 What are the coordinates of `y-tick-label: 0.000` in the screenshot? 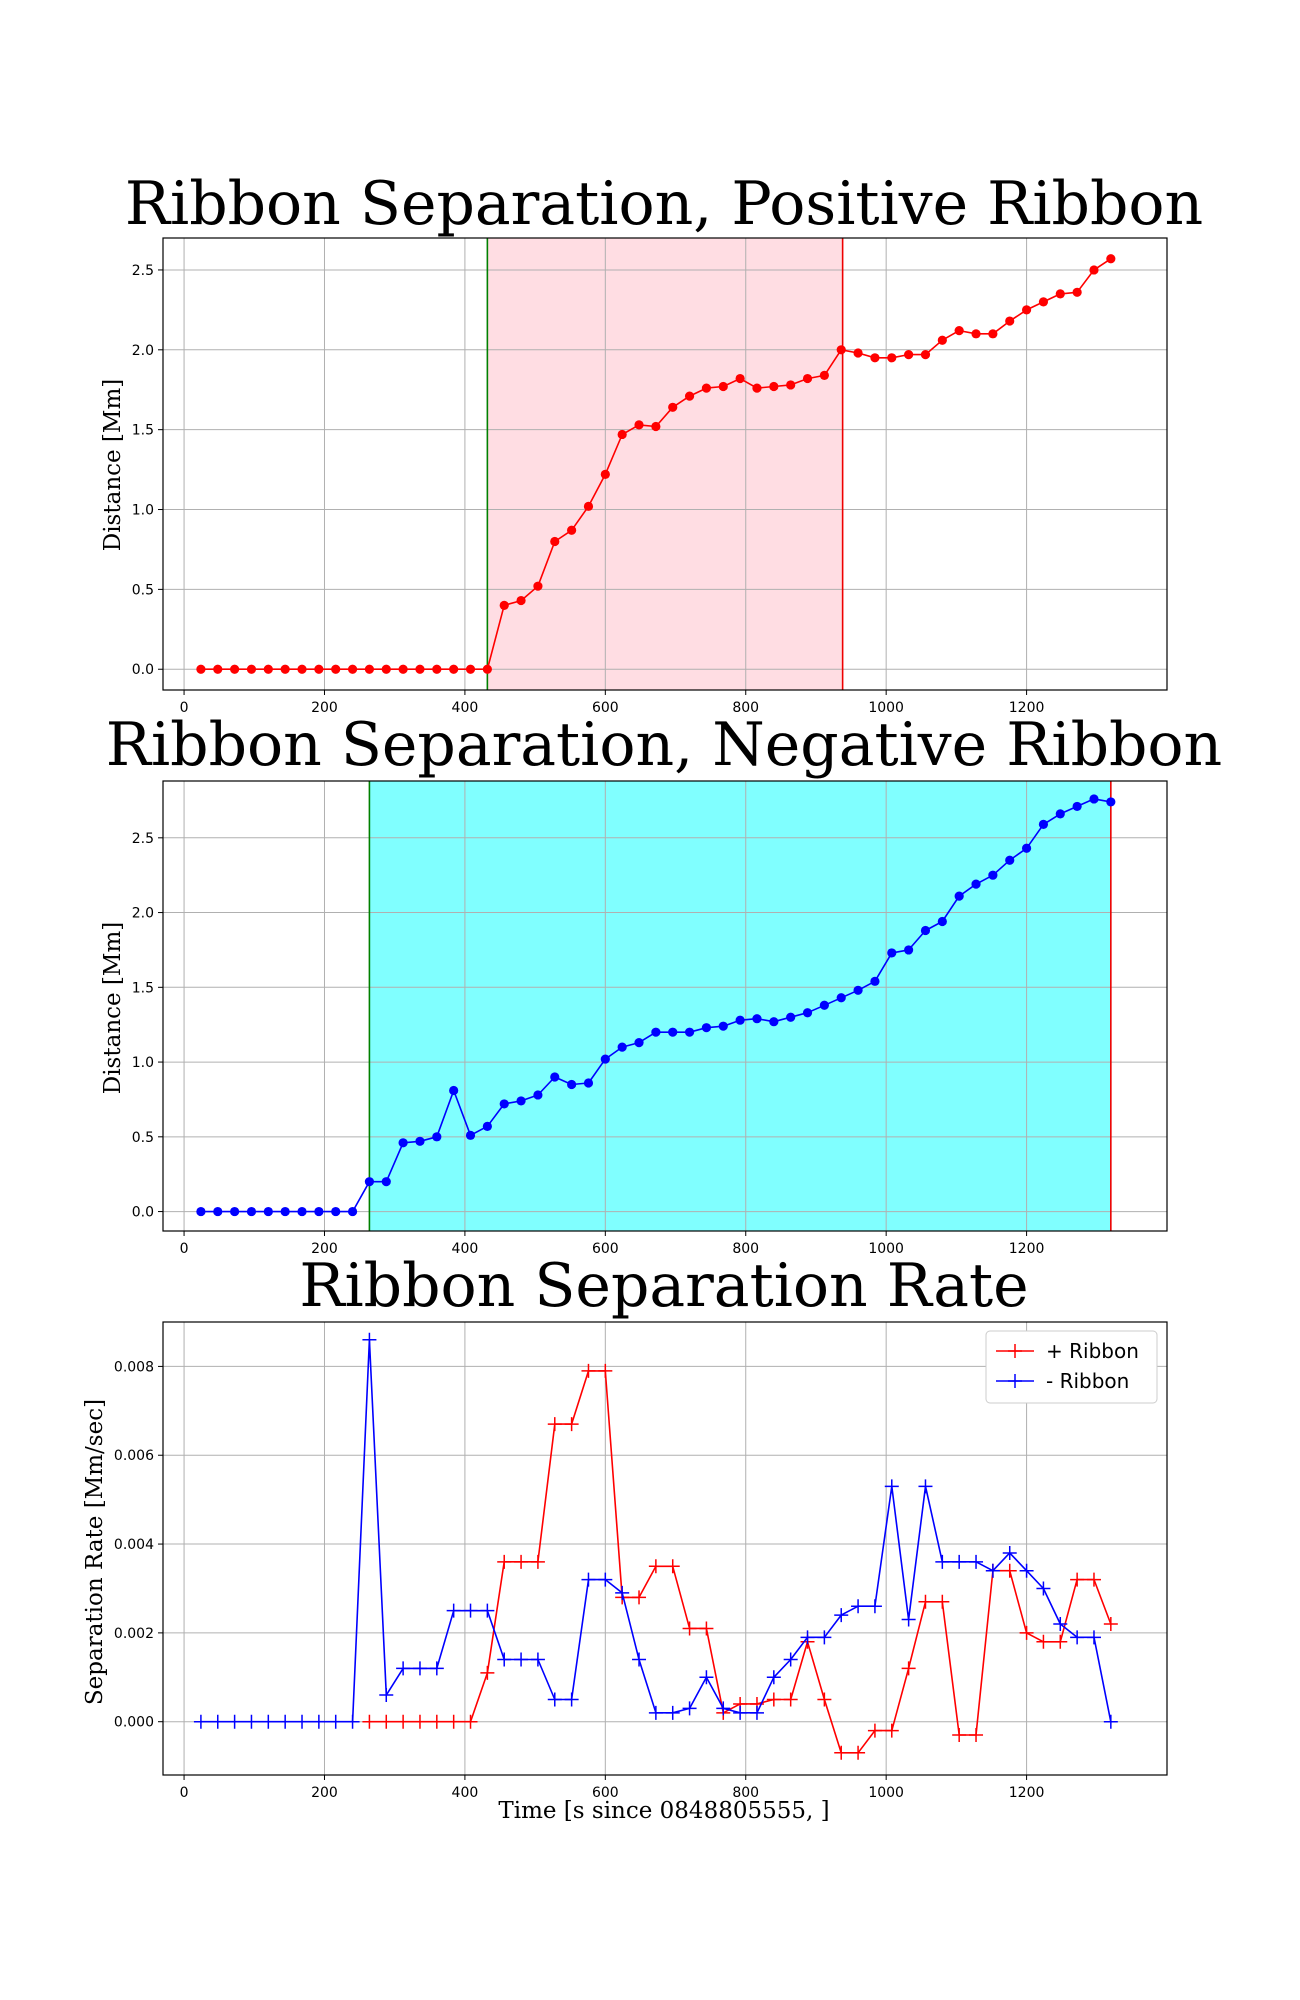 It's located at (134, 1723).